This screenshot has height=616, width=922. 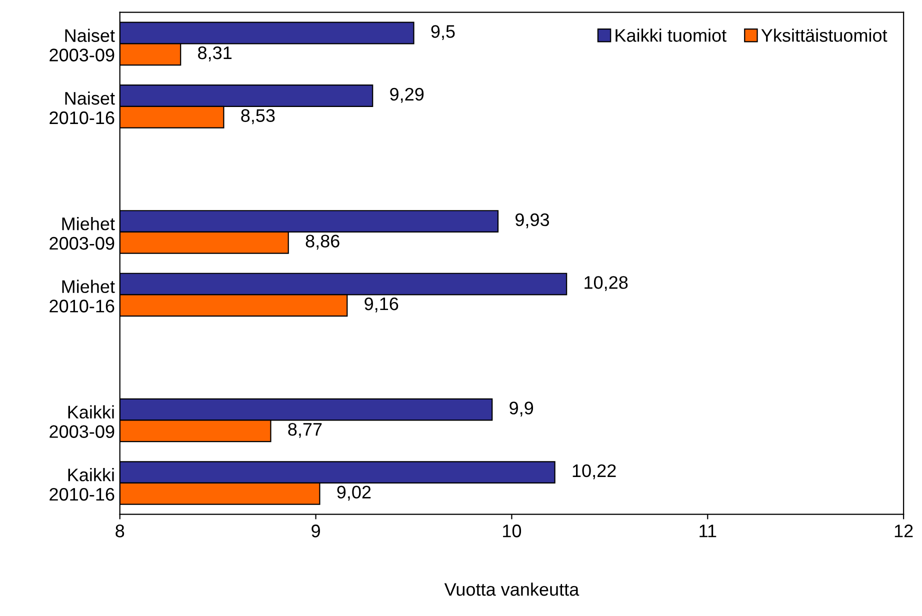 What do you see at coordinates (594, 472) in the screenshot?
I see `data-label: 10,22` at bounding box center [594, 472].